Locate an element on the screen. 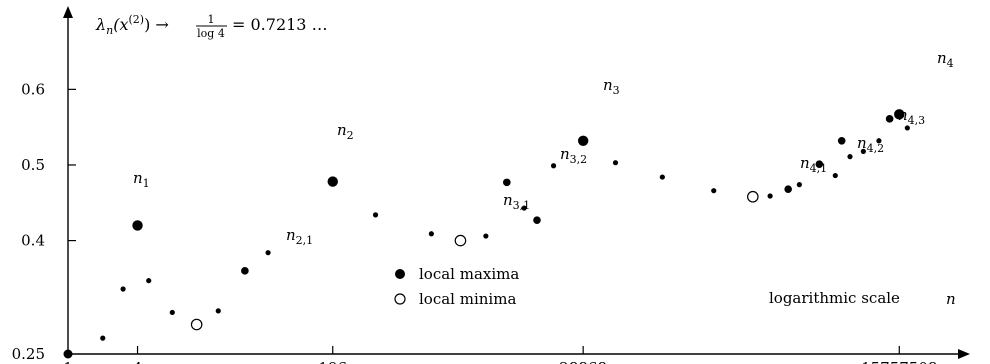  legend: local maxima local minima is located at coordinates (456, 286).